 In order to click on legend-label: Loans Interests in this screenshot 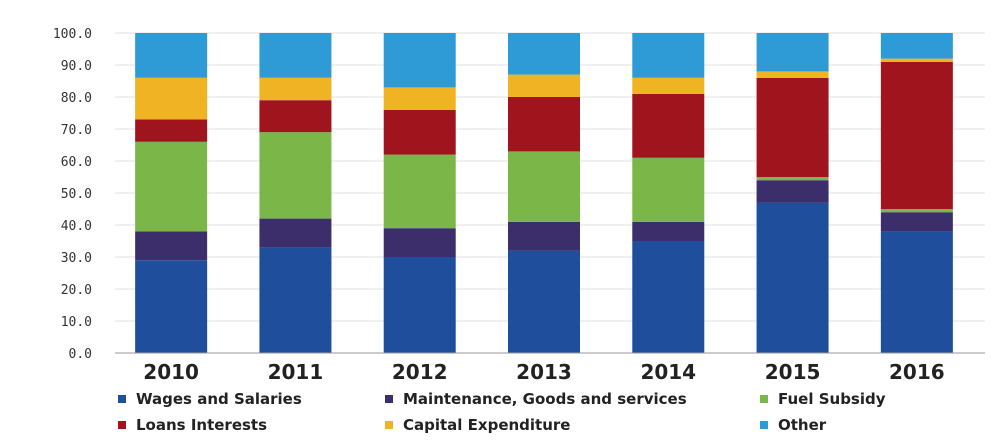, I will do `click(201, 425)`.